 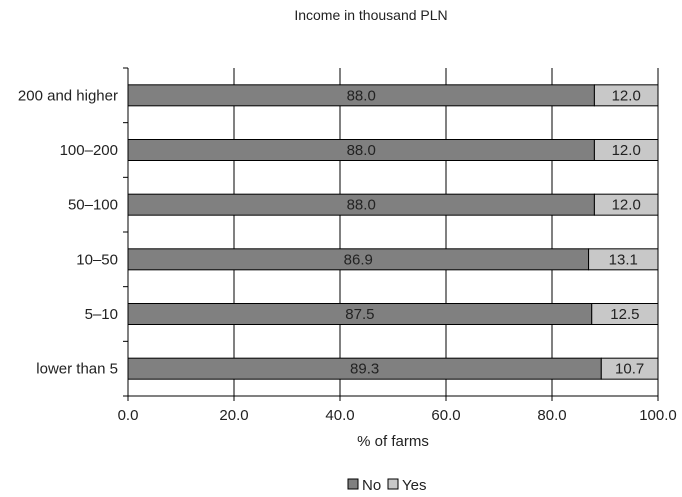 I want to click on legend-label: No, so click(x=371, y=485).